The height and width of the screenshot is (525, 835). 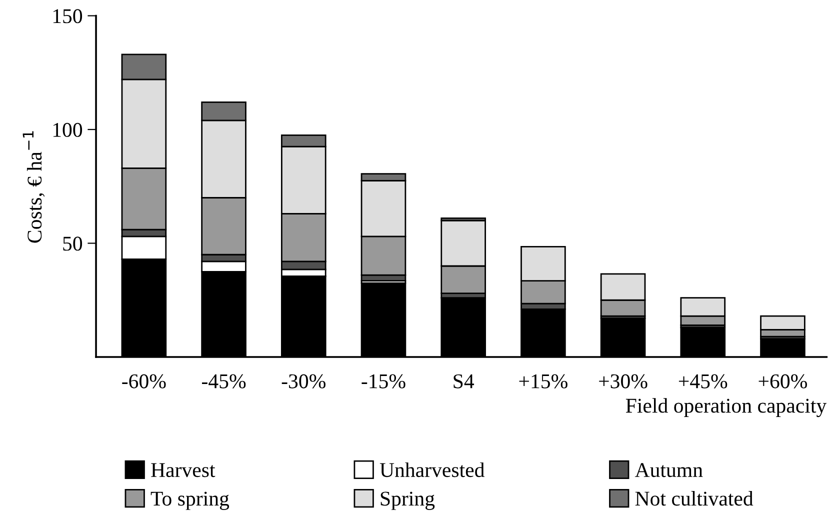 What do you see at coordinates (144, 381) in the screenshot?
I see `x-tick-label: -60%` at bounding box center [144, 381].